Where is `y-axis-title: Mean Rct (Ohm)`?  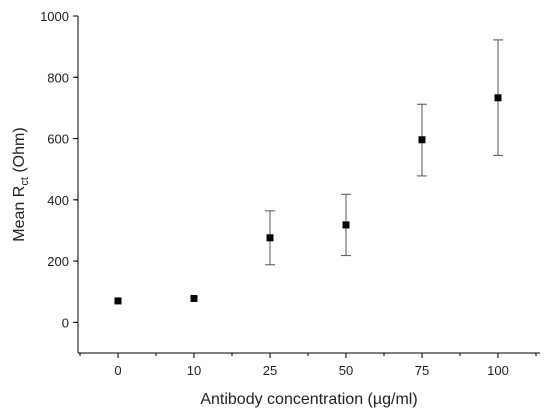 y-axis-title: Mean Rct (Ohm) is located at coordinates (21, 184).